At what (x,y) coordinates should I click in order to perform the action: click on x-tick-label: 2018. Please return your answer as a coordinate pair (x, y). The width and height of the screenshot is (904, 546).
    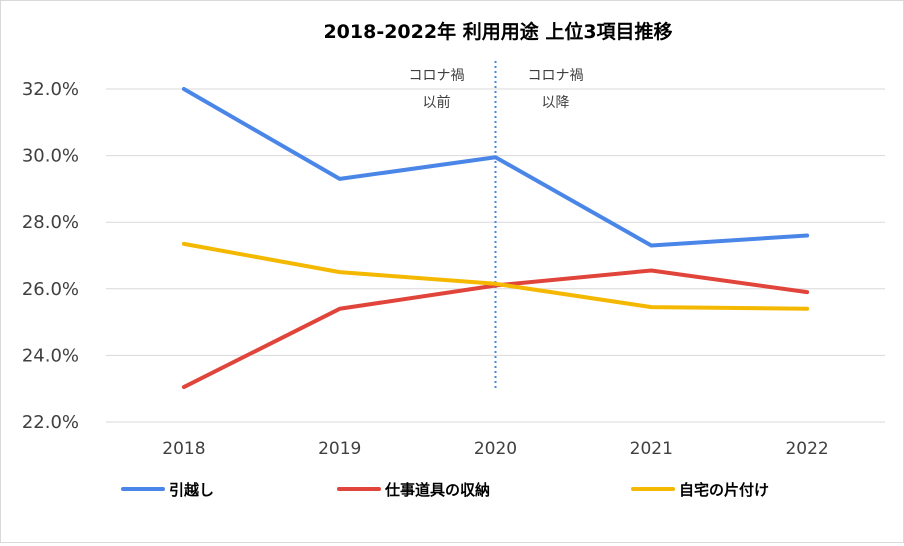
    Looking at the image, I should click on (183, 449).